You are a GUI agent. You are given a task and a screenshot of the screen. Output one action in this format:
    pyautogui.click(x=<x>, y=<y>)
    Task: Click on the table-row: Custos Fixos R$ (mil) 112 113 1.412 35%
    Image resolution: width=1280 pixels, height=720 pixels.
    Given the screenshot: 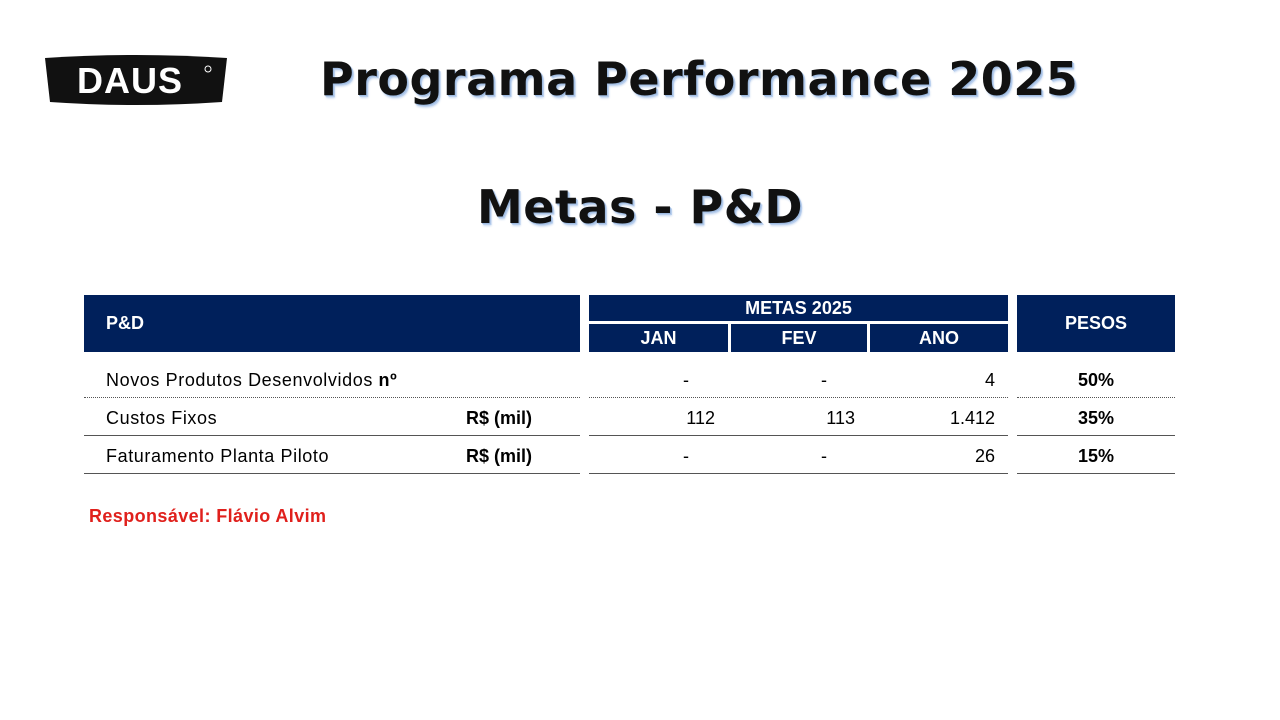 What is the action you would take?
    pyautogui.click(x=640, y=418)
    